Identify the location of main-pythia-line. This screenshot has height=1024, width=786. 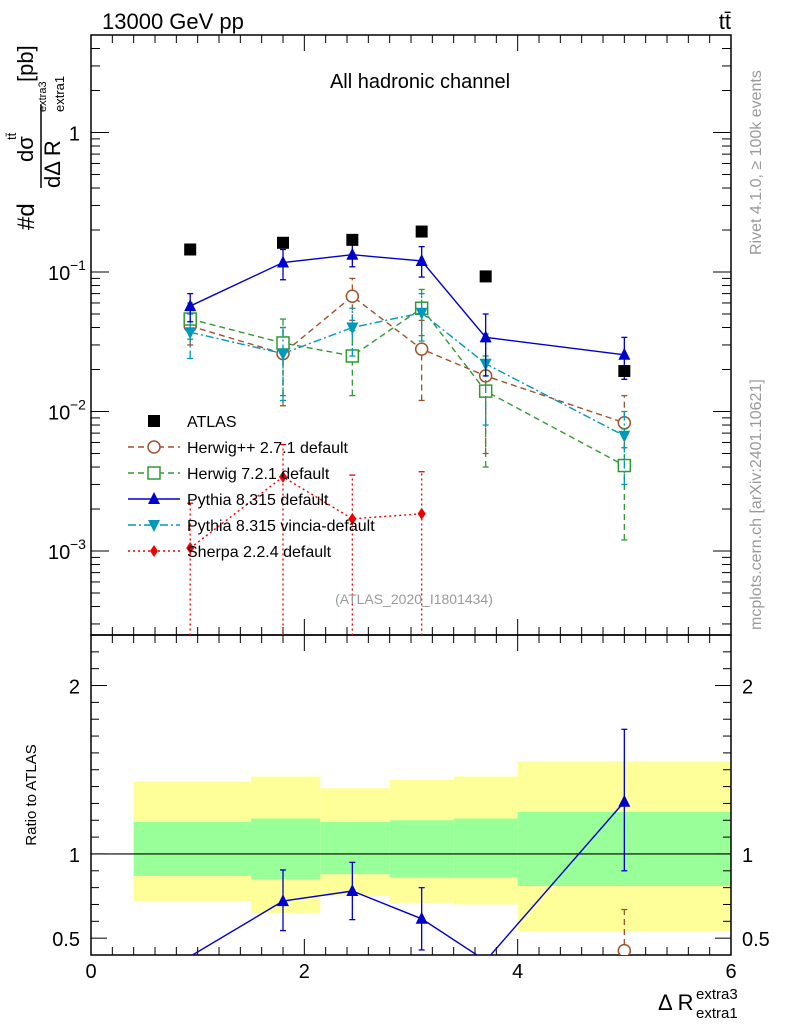
(407, 305).